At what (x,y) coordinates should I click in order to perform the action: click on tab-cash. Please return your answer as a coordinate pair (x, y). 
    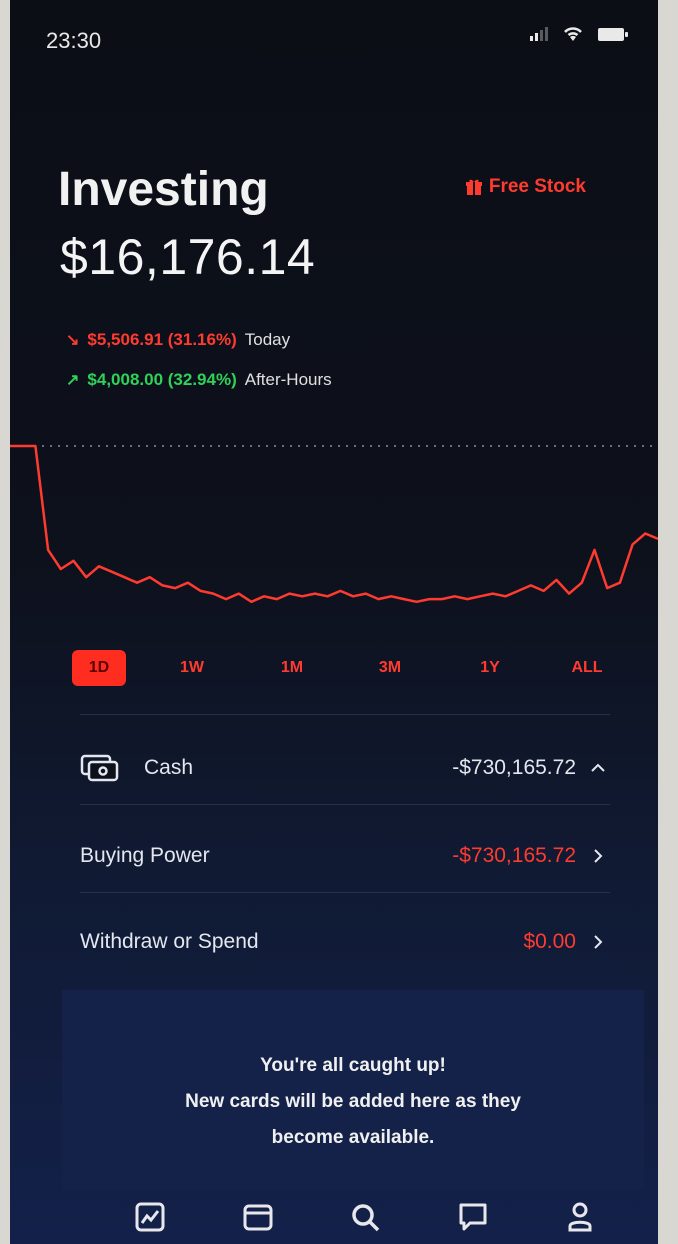
    Looking at the image, I should click on (258, 1217).